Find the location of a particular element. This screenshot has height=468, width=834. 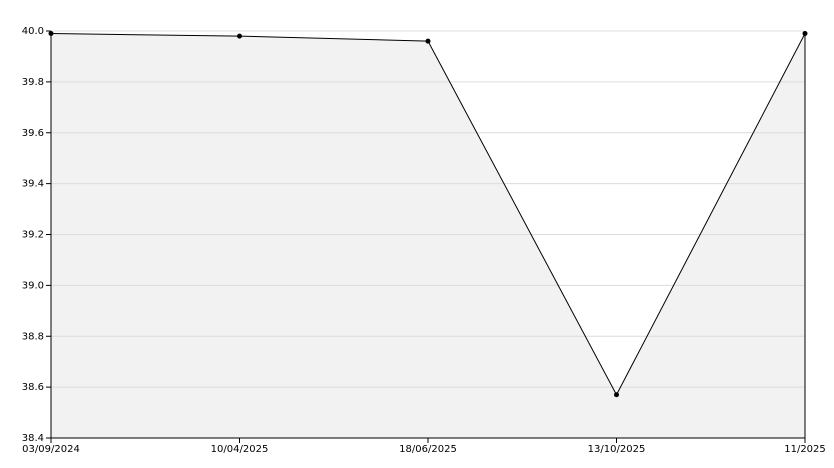

y-tick-label: 39.4 is located at coordinates (33, 184).